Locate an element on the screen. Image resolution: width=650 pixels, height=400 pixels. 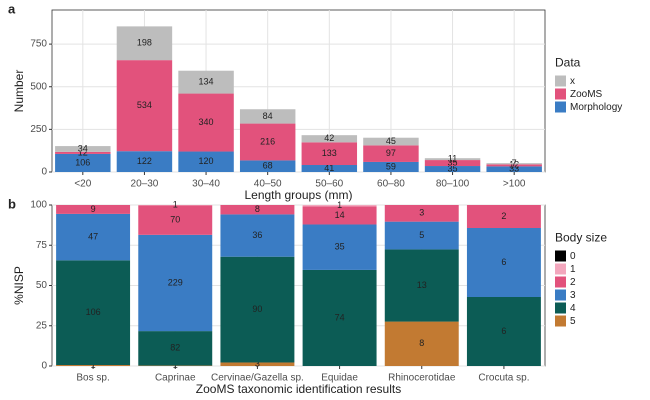
legend-label: 1 is located at coordinates (573, 269).